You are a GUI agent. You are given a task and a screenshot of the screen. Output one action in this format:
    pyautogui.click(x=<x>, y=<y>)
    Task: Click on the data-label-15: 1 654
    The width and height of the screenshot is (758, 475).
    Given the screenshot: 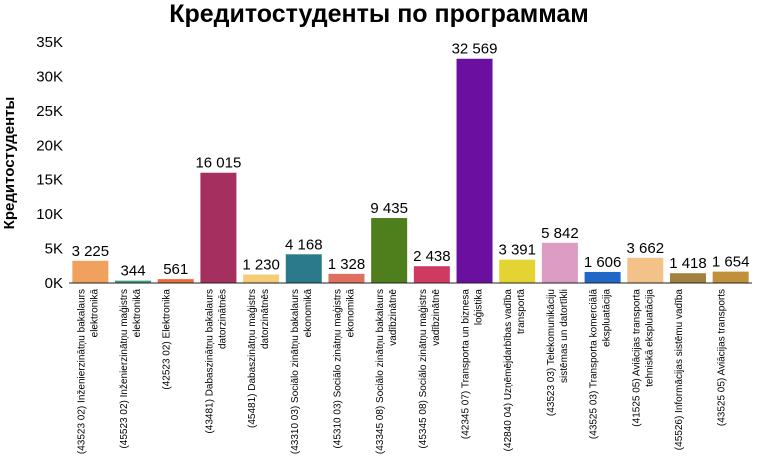 What is the action you would take?
    pyautogui.click(x=731, y=262)
    